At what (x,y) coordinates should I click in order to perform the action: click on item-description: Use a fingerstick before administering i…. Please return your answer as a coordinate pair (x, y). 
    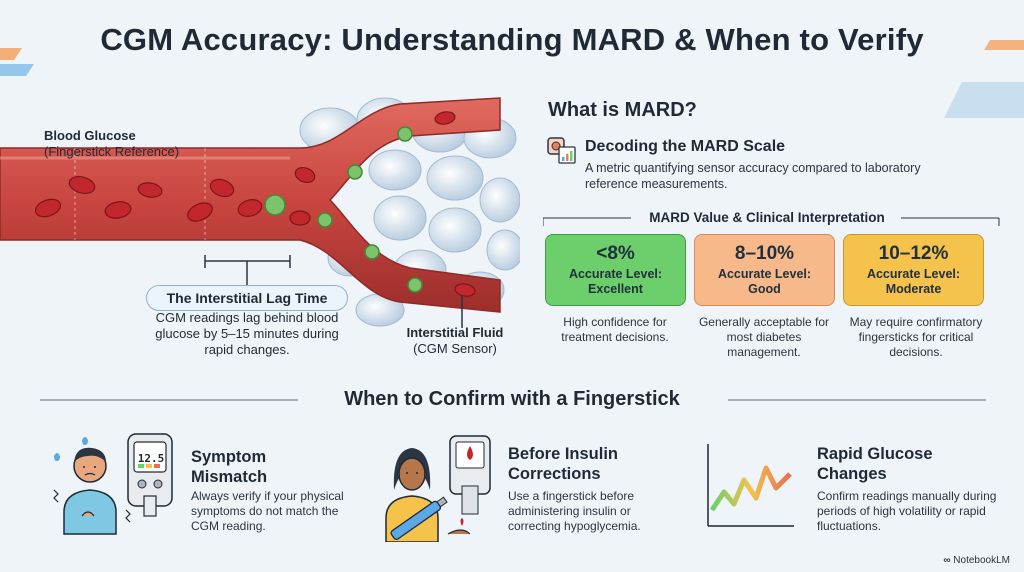
    Looking at the image, I should click on (574, 511).